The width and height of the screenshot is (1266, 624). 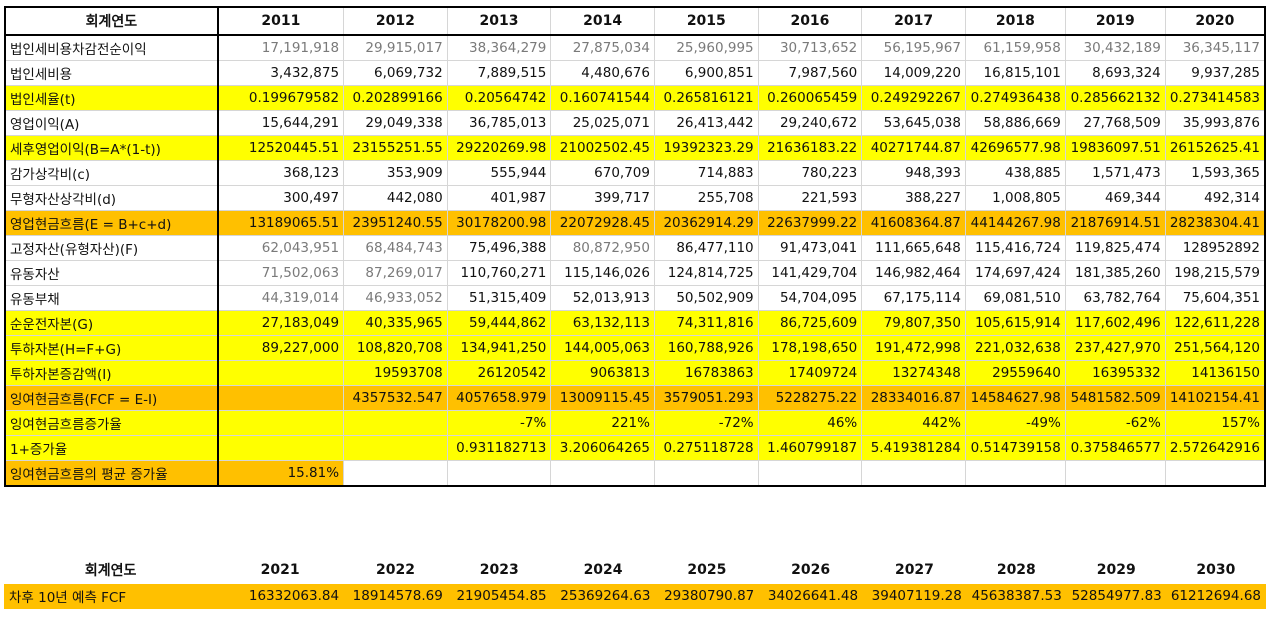 I want to click on value-cell: 16,815,101, so click(x=1015, y=73).